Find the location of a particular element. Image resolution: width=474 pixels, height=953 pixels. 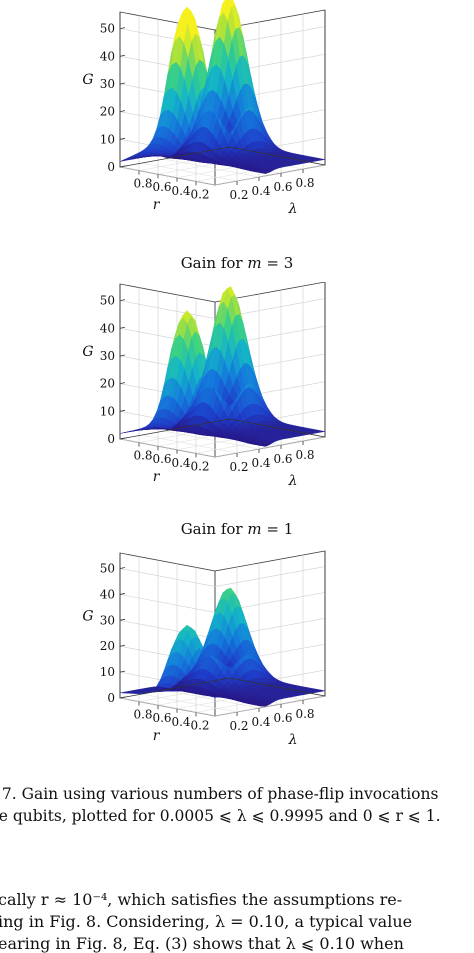

title-suffix: = 3 is located at coordinates (278, 263).